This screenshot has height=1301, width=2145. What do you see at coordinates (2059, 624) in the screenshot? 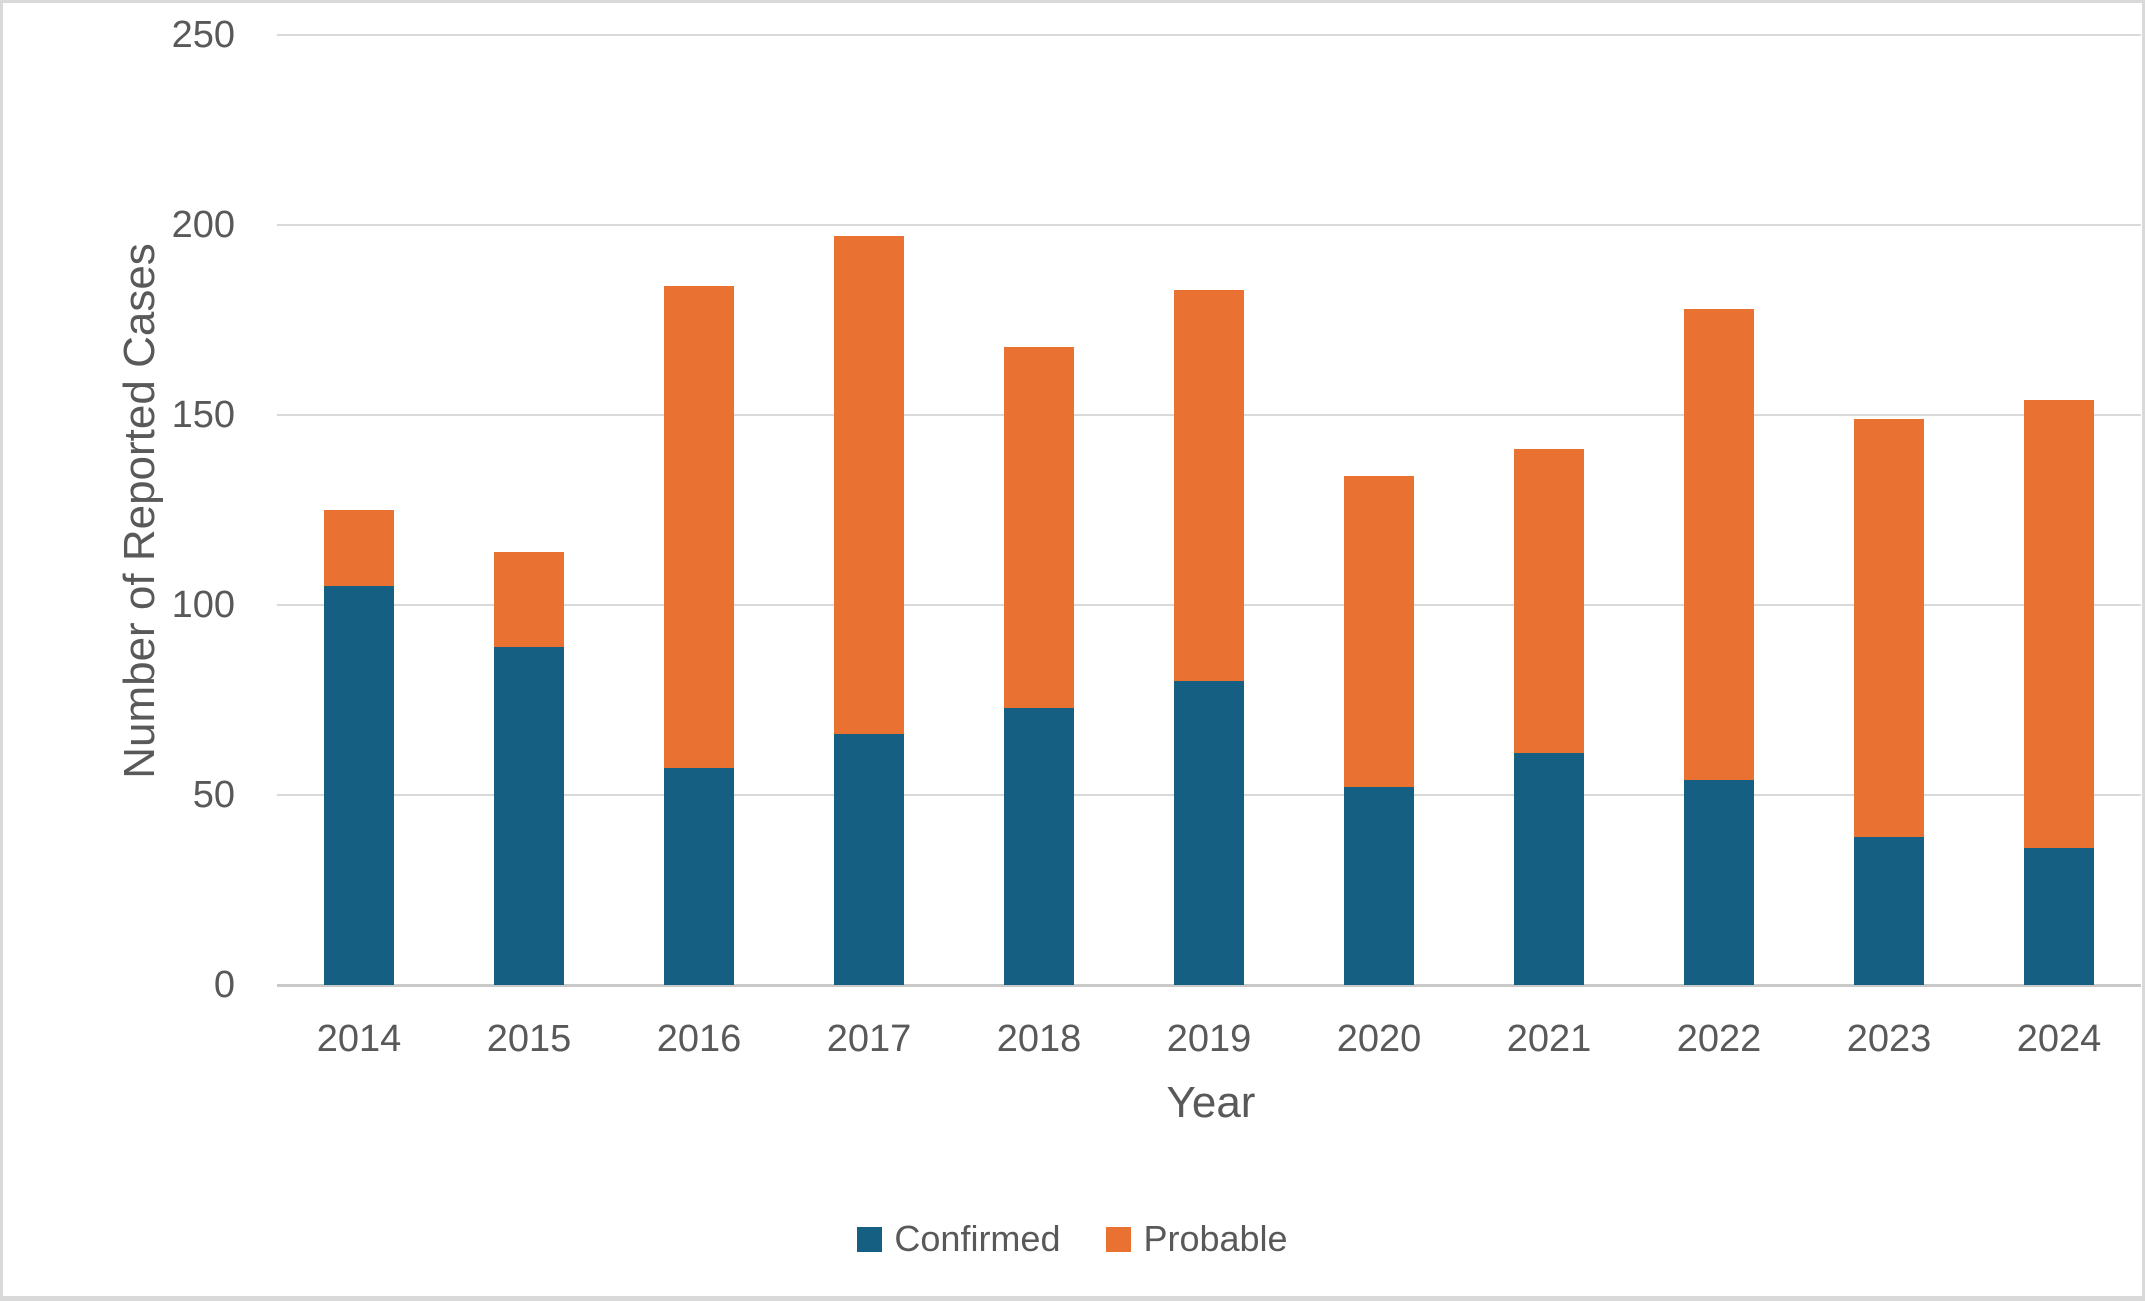
I see `bar-segment-2024-probable` at bounding box center [2059, 624].